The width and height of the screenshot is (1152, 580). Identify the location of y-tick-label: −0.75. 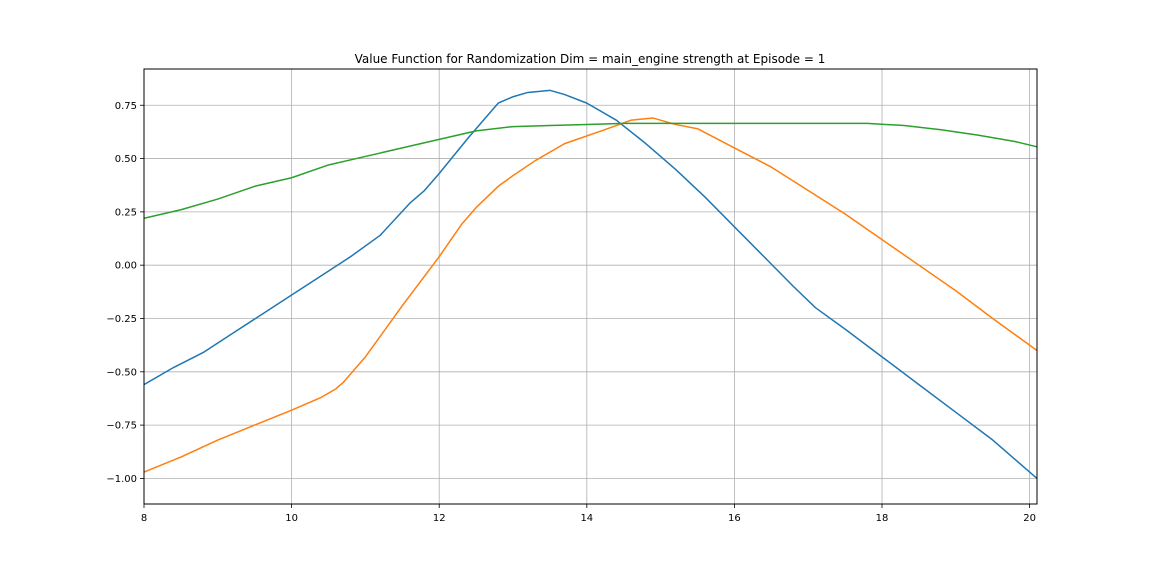
(121, 426).